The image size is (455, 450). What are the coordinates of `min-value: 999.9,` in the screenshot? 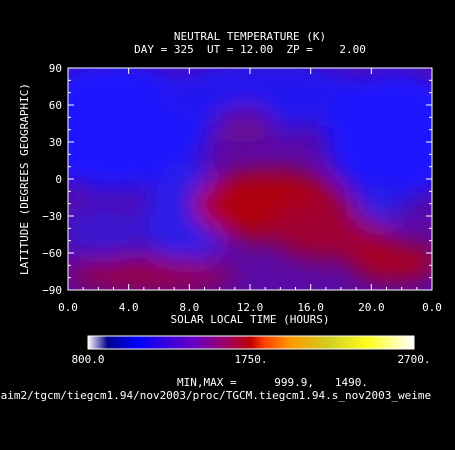 It's located at (294, 382).